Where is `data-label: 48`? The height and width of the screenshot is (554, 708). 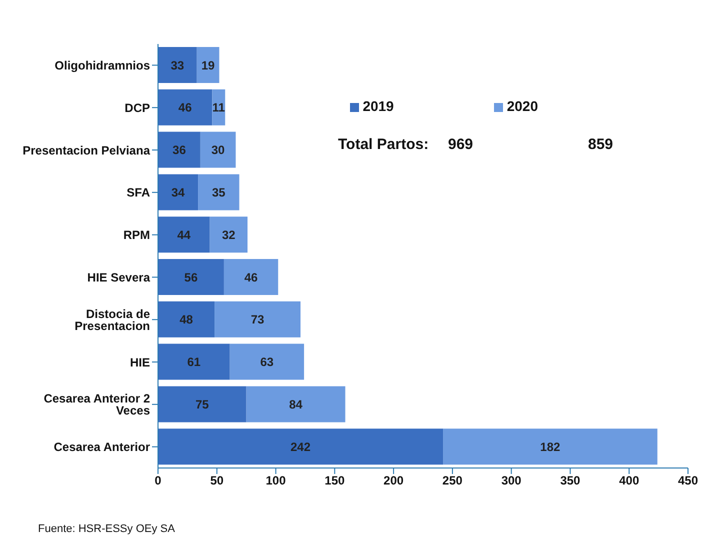
data-label: 48 is located at coordinates (187, 319).